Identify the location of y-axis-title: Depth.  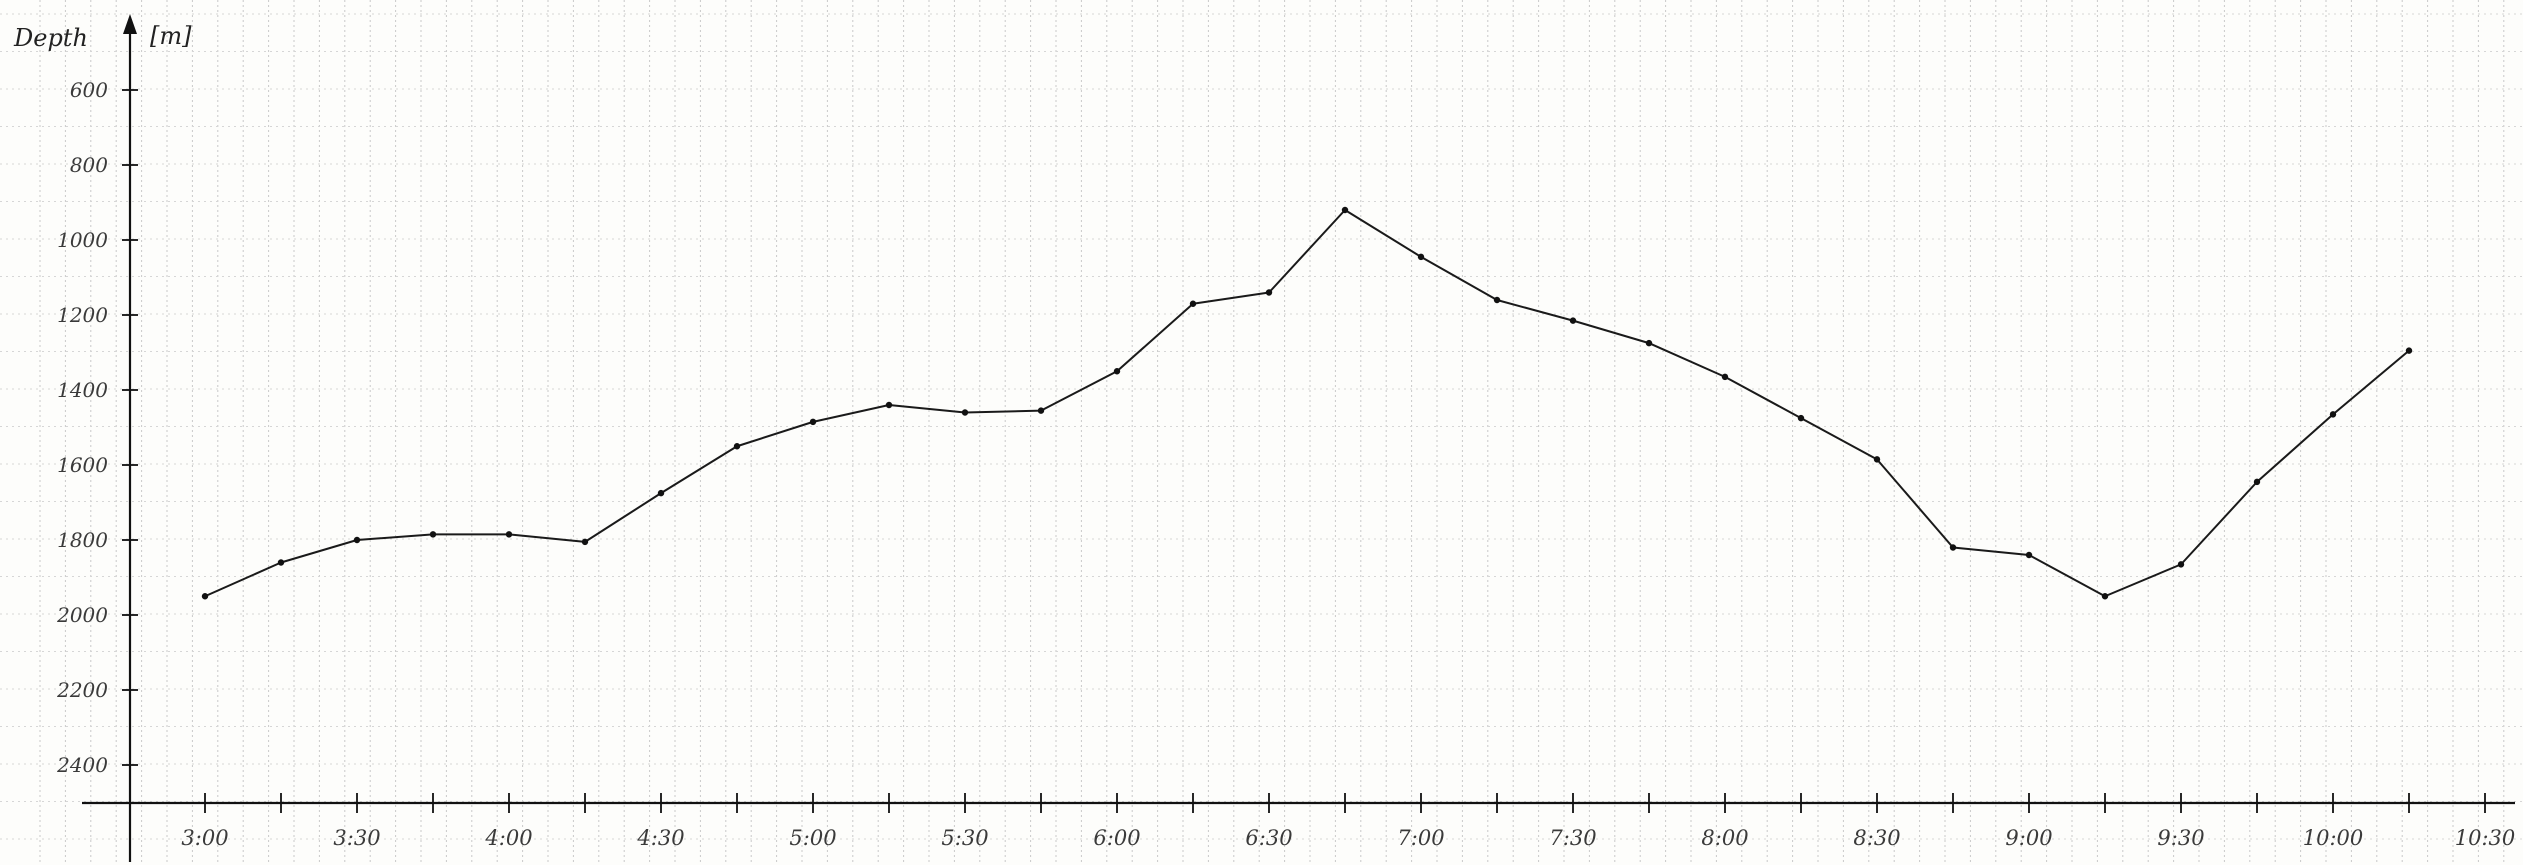
(50, 38).